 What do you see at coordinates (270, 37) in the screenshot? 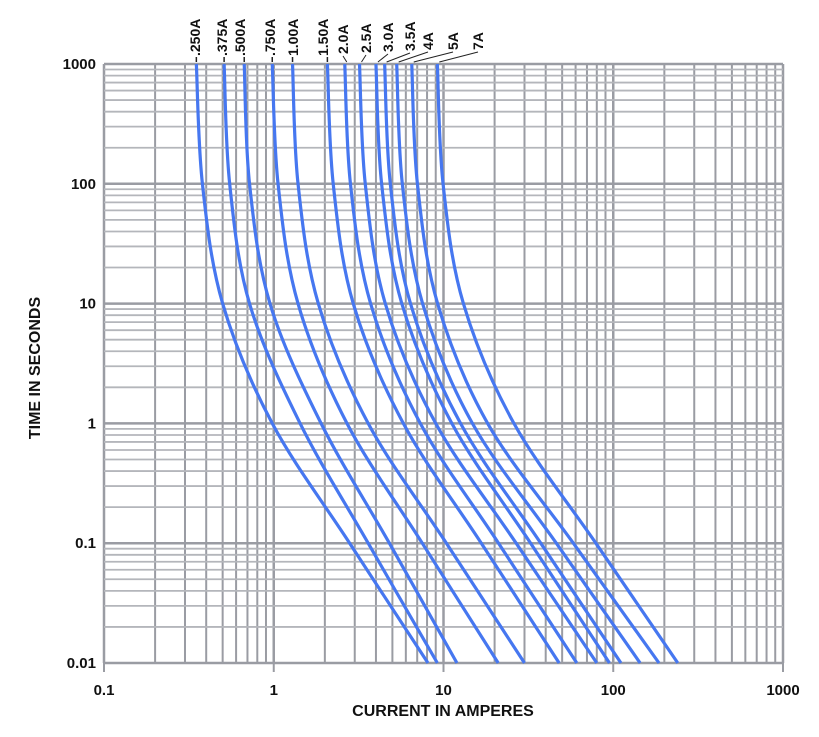
I see `curve-label: .750A` at bounding box center [270, 37].